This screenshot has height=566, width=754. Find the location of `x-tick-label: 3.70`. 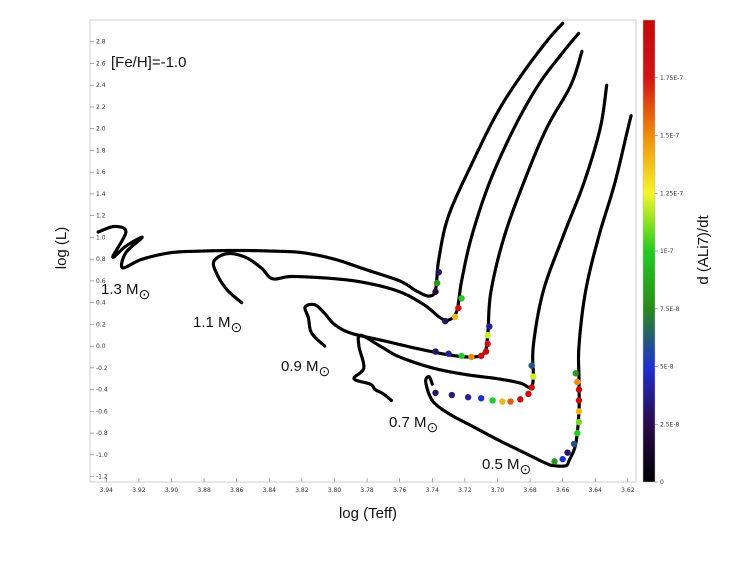

x-tick-label: 3.70 is located at coordinates (498, 490).